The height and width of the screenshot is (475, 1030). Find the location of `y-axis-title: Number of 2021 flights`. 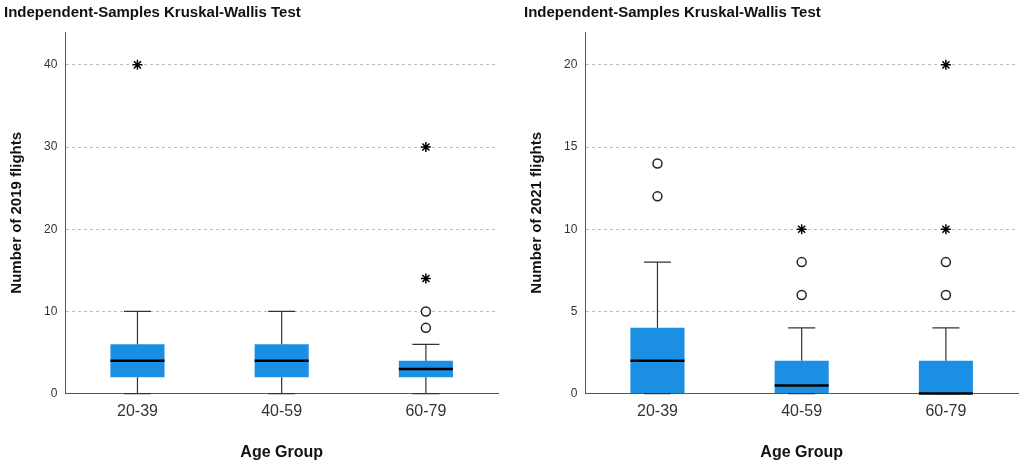

y-axis-title: Number of 2021 flights is located at coordinates (536, 212).